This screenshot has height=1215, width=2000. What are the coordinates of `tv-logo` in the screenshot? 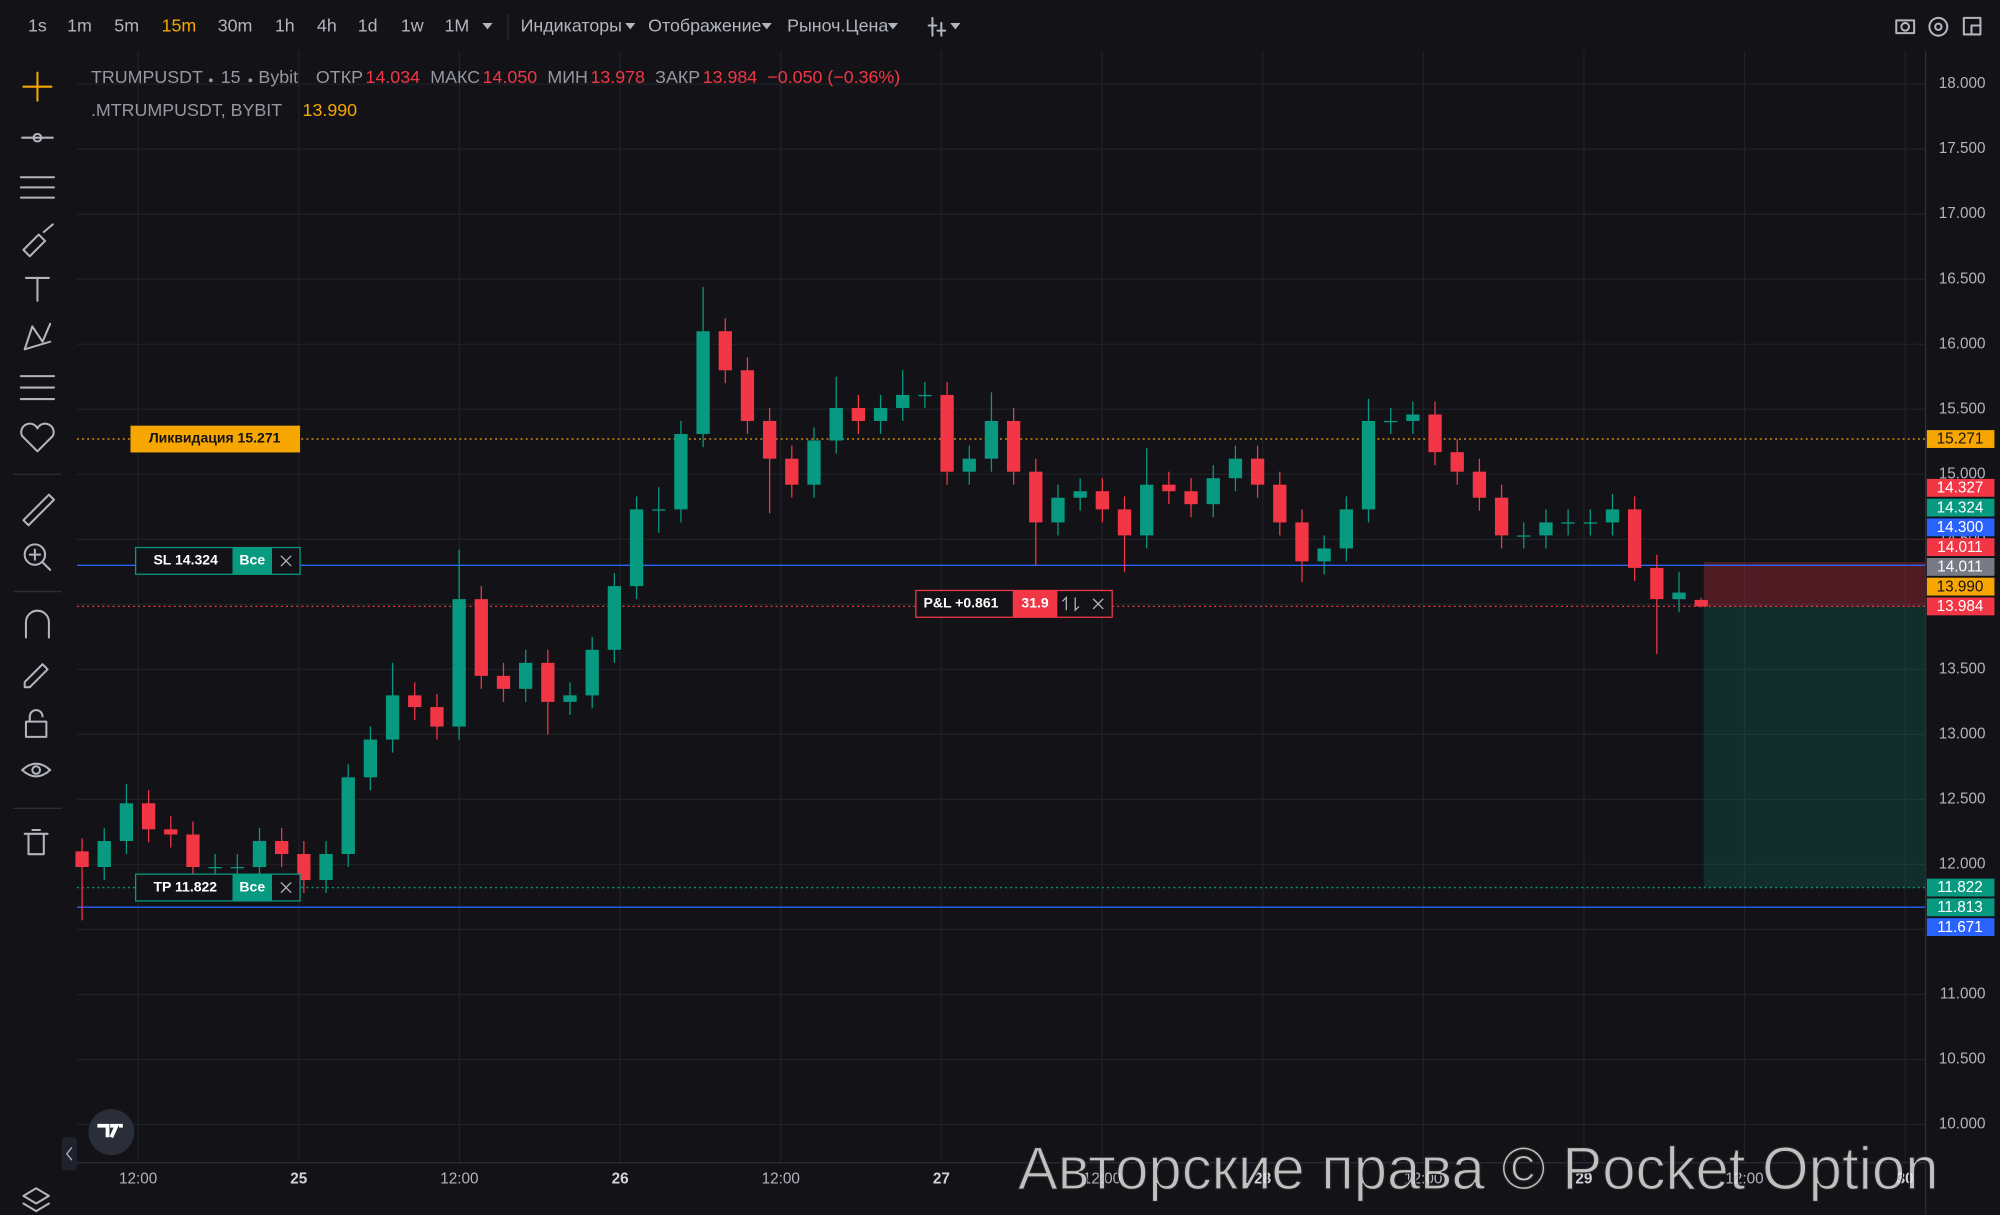 It's located at (111, 1132).